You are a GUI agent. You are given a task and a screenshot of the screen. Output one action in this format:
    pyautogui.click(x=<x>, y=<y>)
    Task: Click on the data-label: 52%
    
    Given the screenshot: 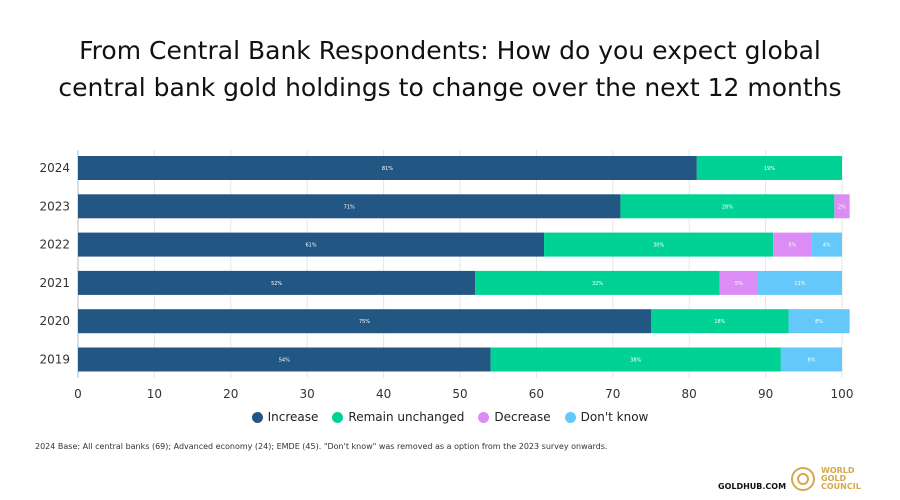 What is the action you would take?
    pyautogui.click(x=276, y=284)
    